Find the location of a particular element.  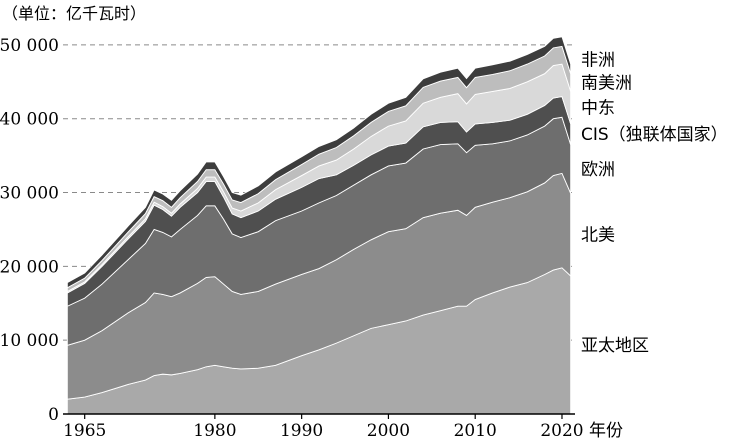

series-label-0: 亚太地区 is located at coordinates (615, 346).